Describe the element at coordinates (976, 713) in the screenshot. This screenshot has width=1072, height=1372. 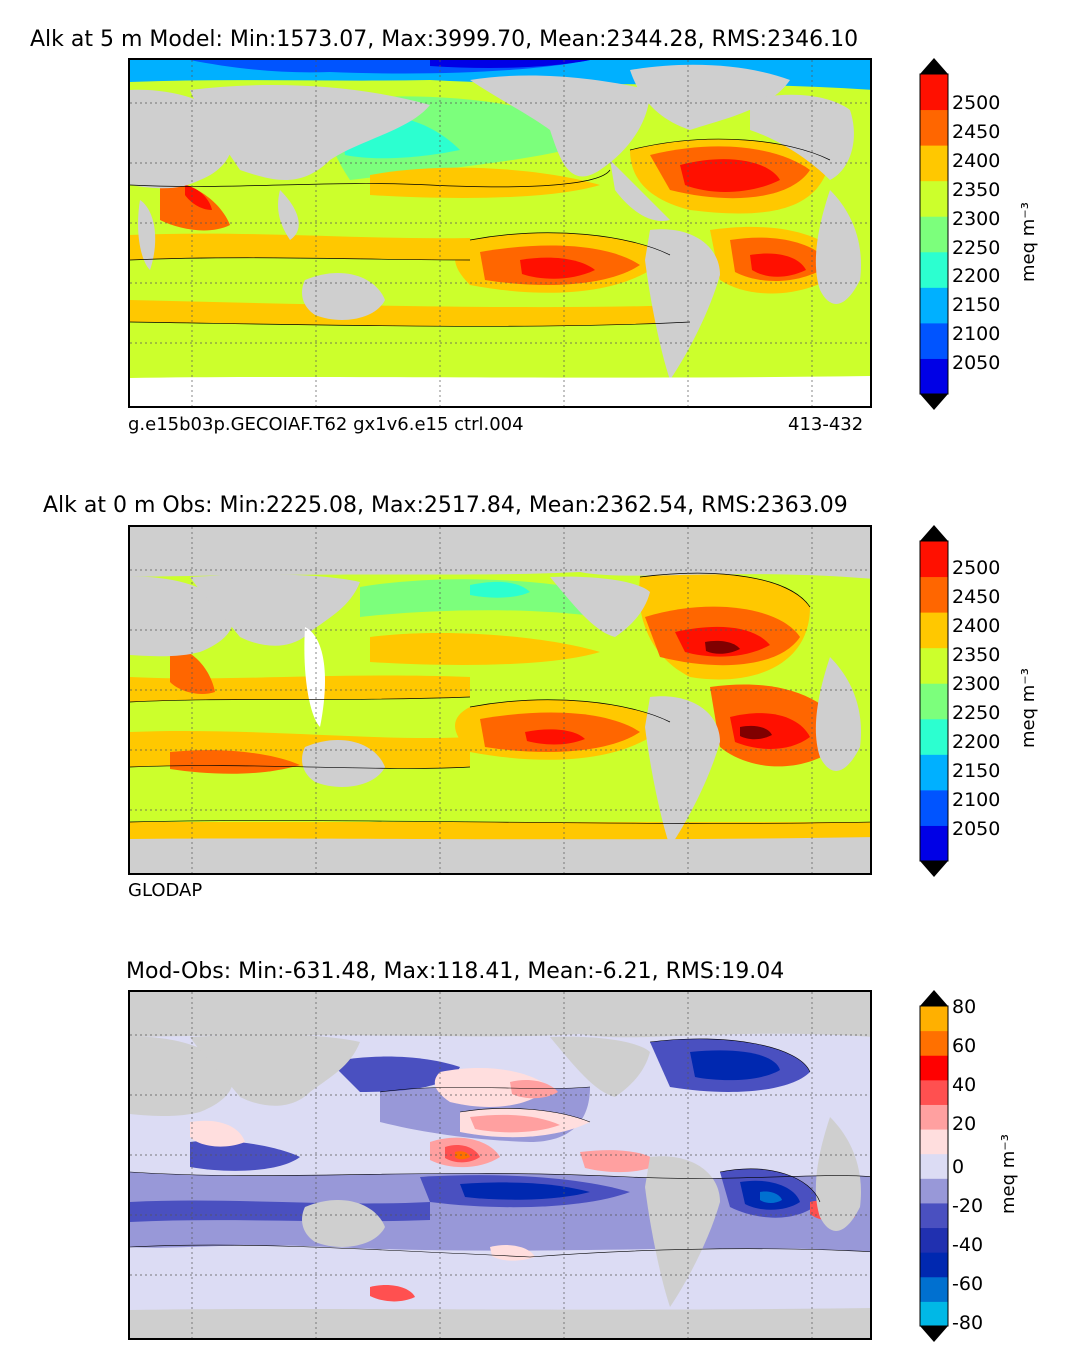
I see `panel-obs-tick: 2250` at that location.